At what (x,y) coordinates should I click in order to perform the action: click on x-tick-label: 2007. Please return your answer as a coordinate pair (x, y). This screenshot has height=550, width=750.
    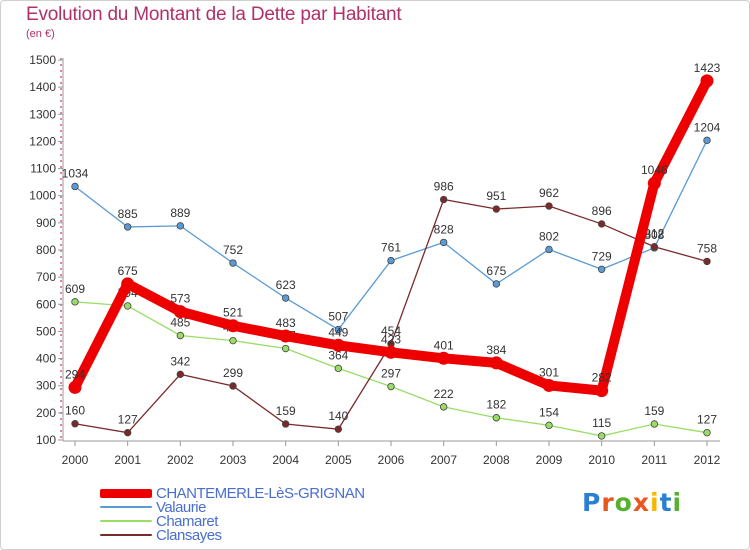
    Looking at the image, I should click on (443, 460).